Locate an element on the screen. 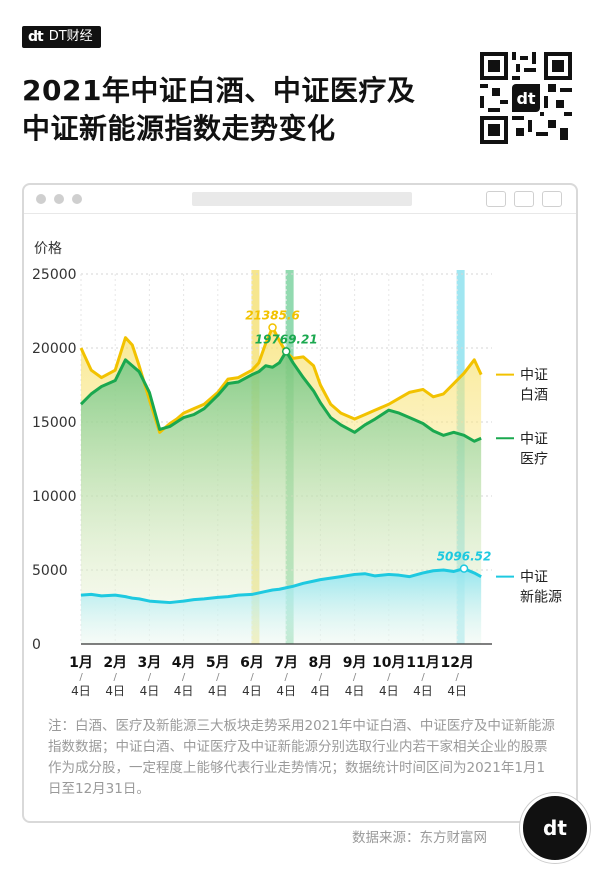  window-toolbar is located at coordinates (300, 199).